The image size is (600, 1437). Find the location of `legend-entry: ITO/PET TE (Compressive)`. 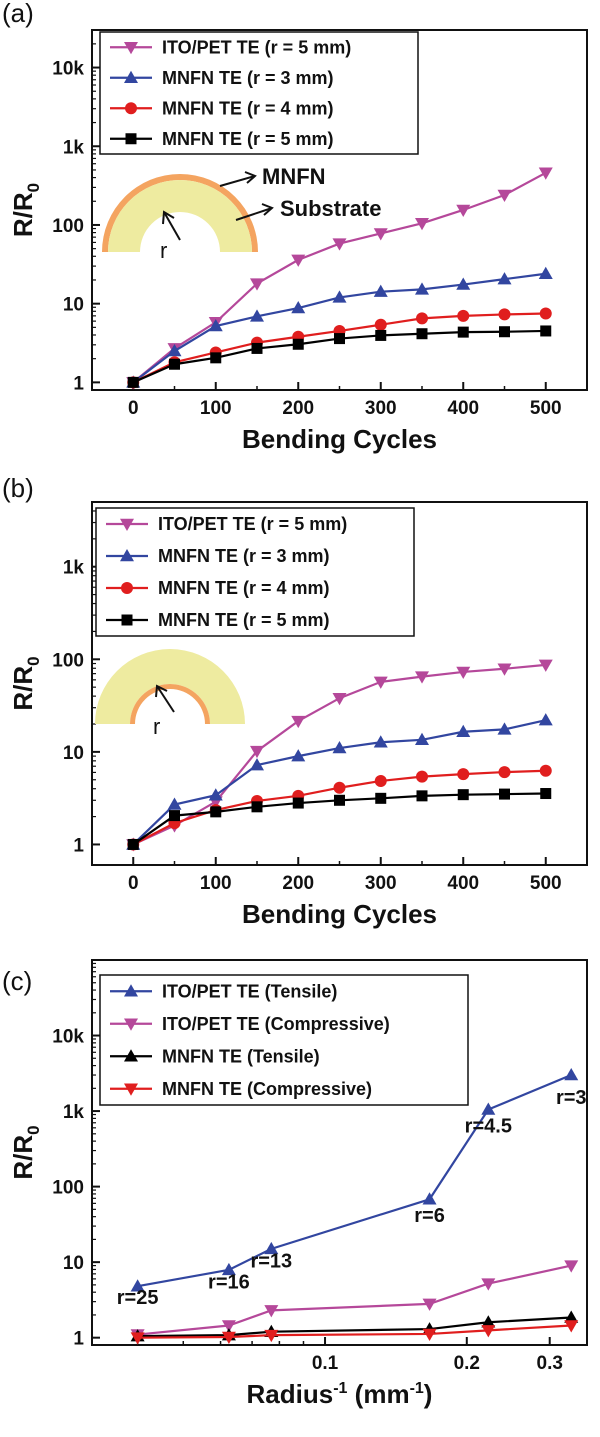

legend-entry: ITO/PET TE (Compressive) is located at coordinates (276, 1024).